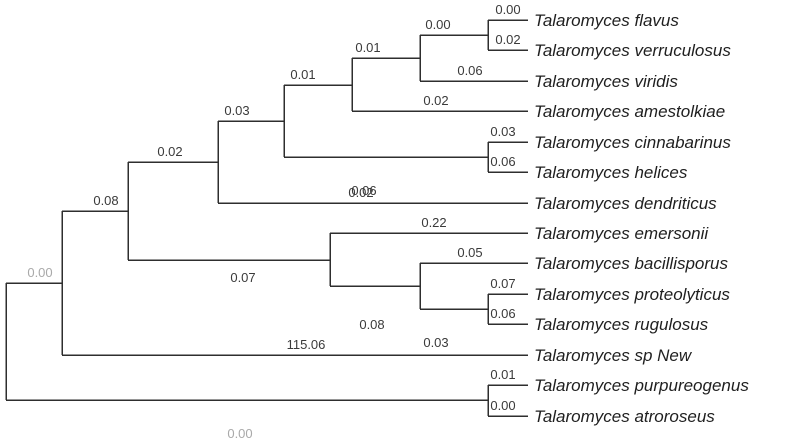 This screenshot has height=444, width=797. Describe the element at coordinates (502, 405) in the screenshot. I see `atroroseus-branch-length: 0.00` at that location.